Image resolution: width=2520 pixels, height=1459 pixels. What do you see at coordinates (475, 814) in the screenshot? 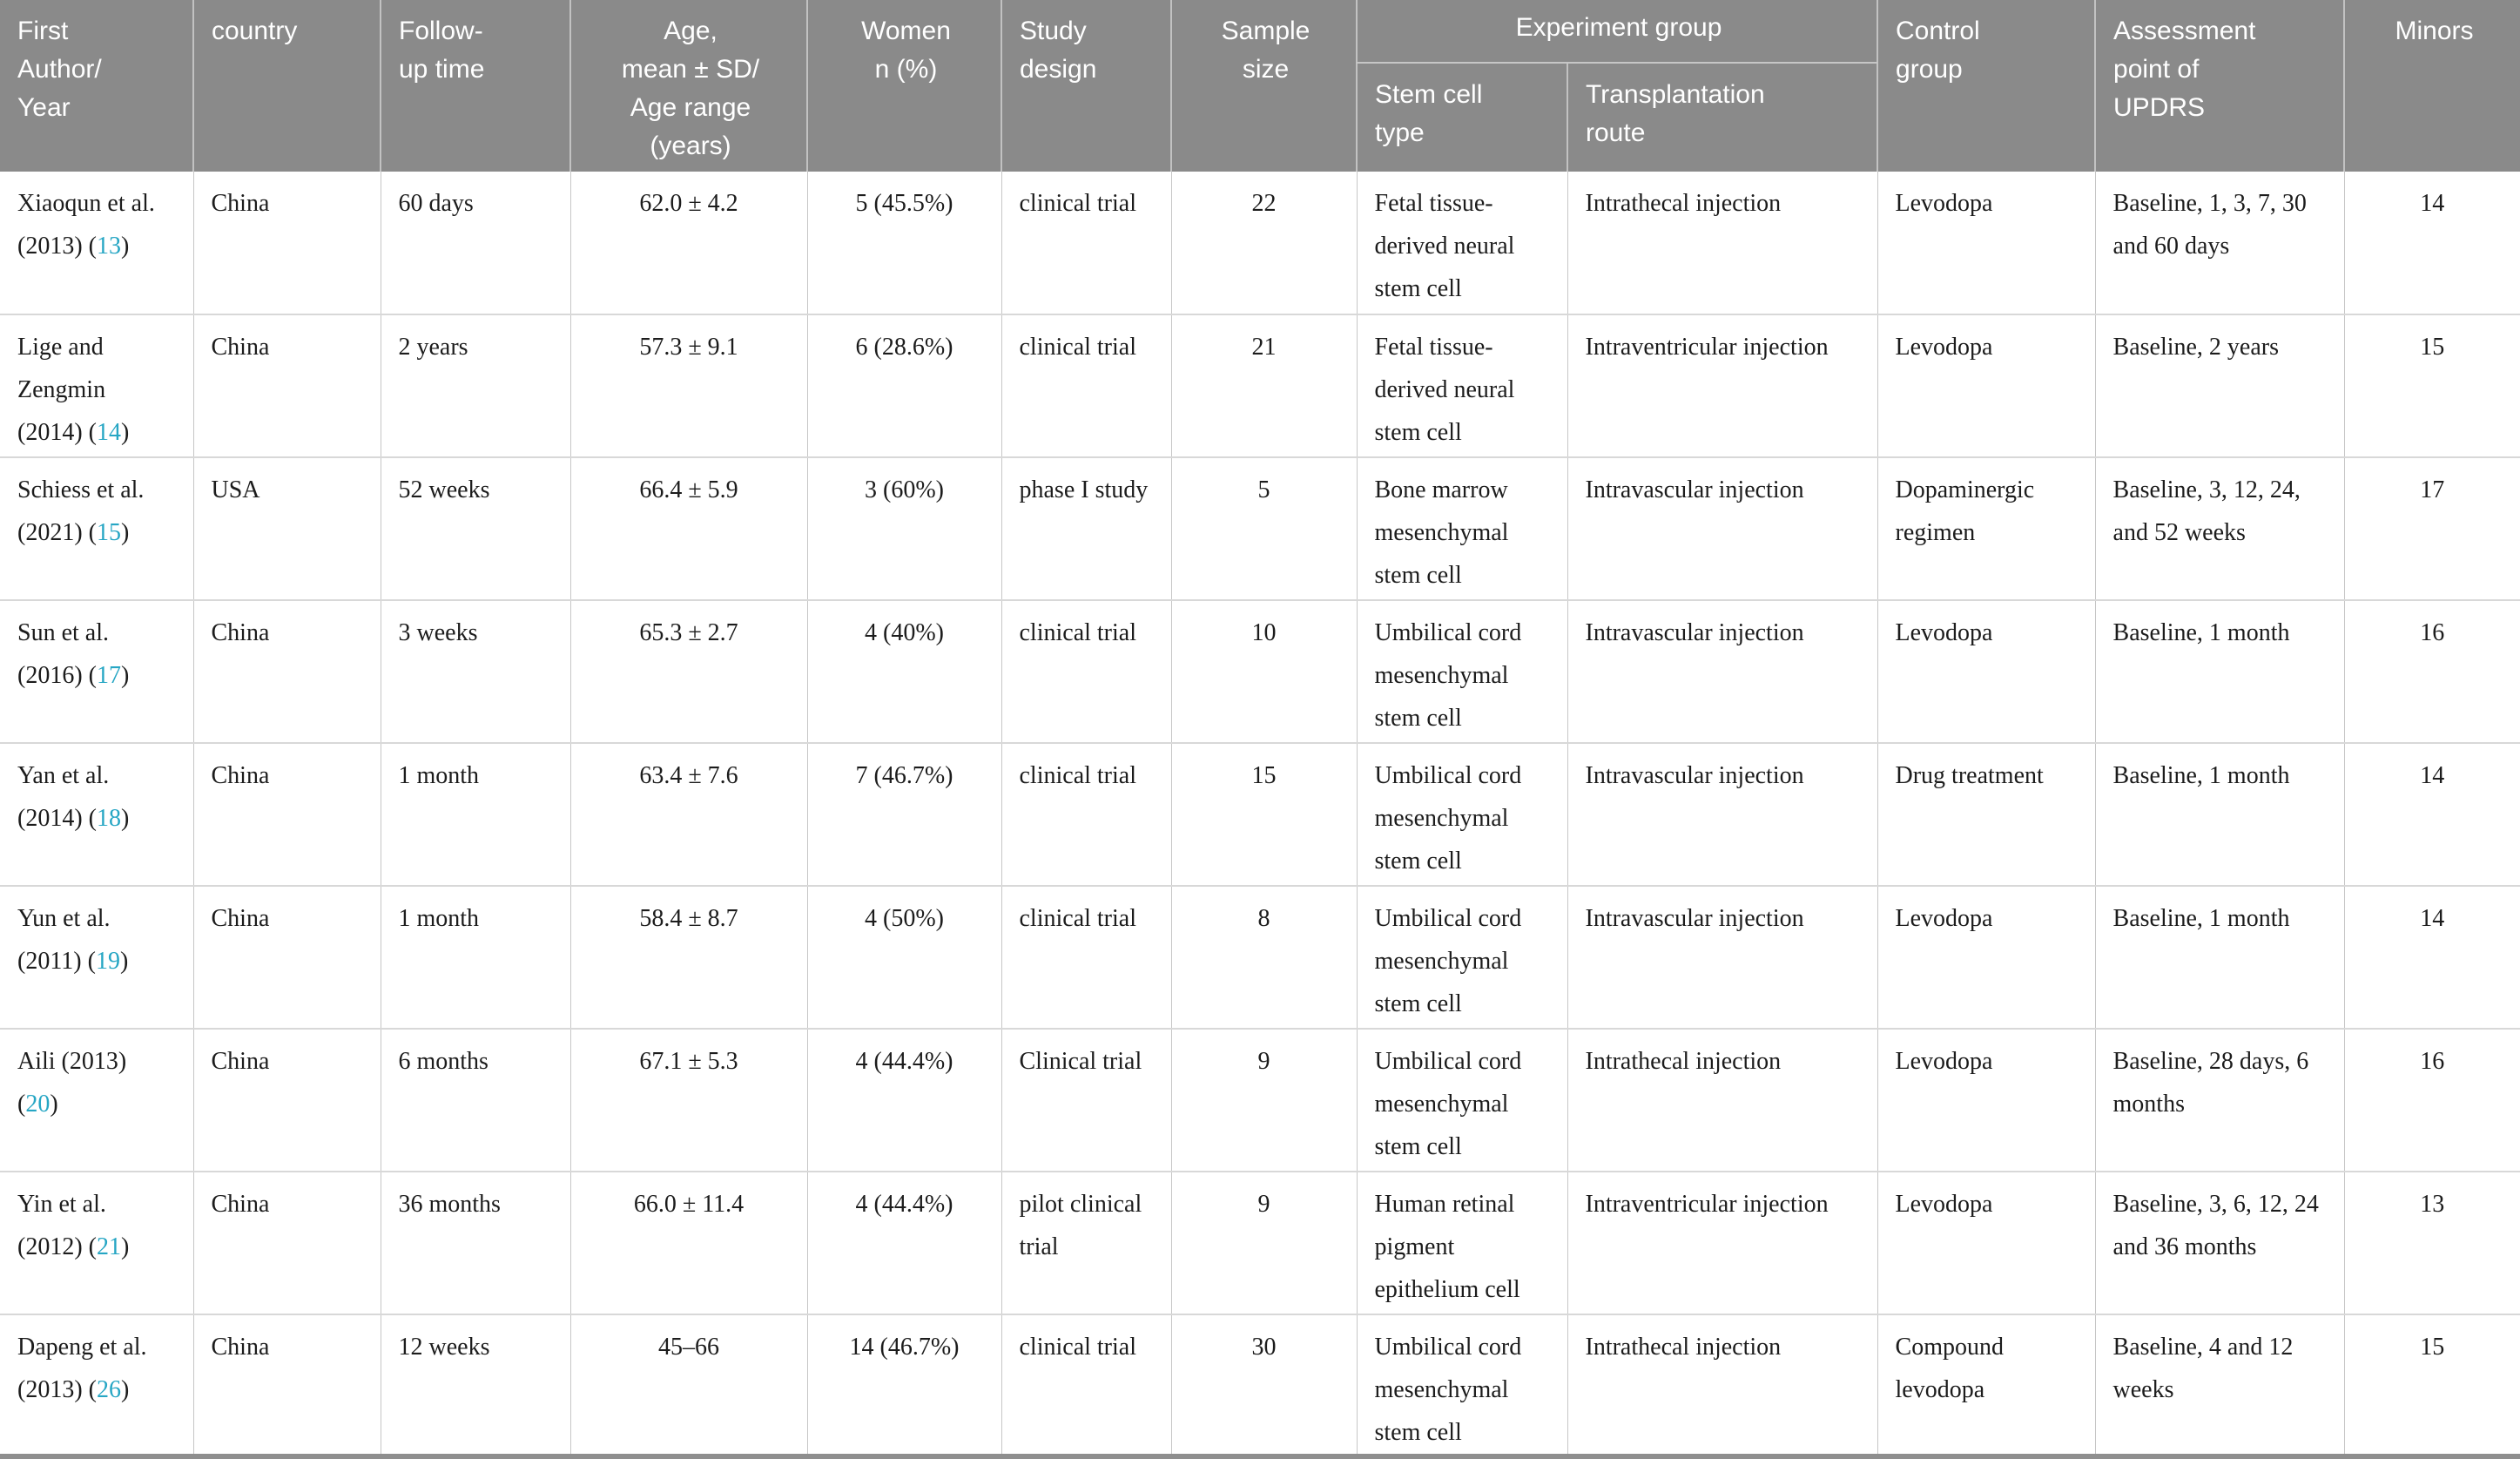
I see `follow-up-cell: 1 month` at bounding box center [475, 814].